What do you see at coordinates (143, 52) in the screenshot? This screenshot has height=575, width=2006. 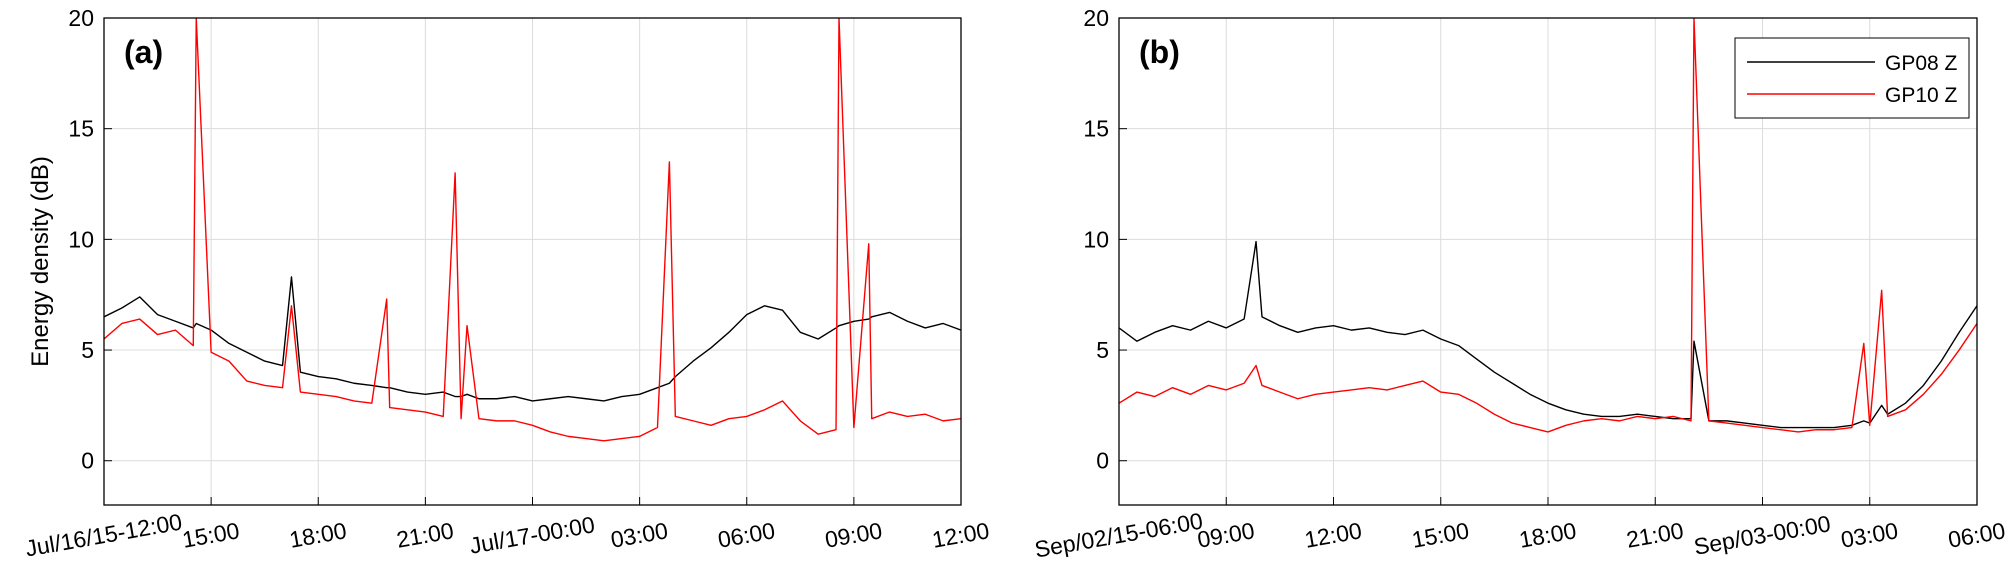 I see `panel-label: (a)` at bounding box center [143, 52].